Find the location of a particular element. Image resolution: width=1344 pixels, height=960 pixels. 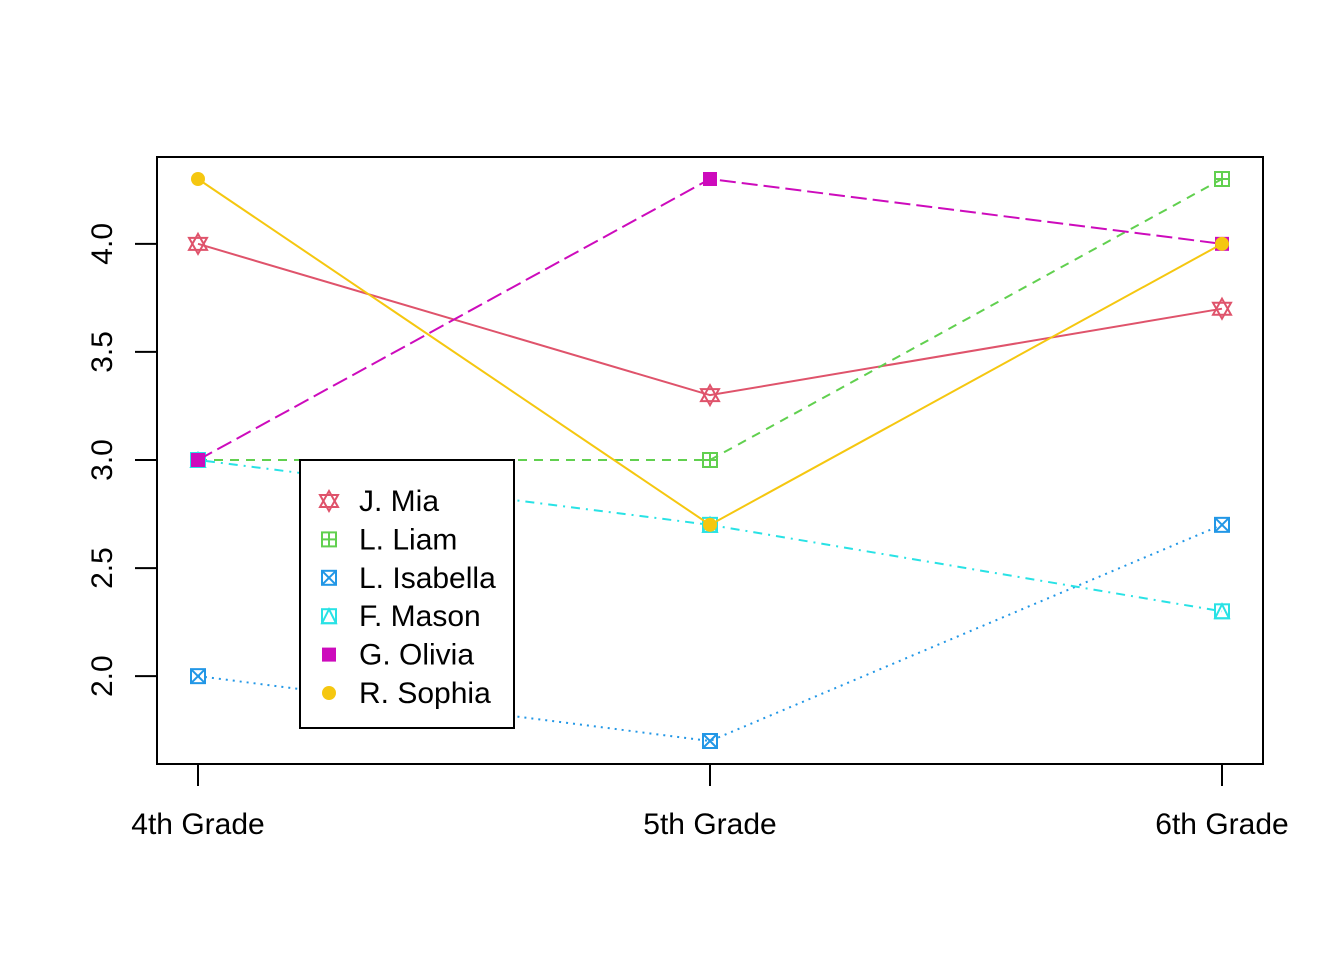

legend-label: L. Liam is located at coordinates (408, 539).